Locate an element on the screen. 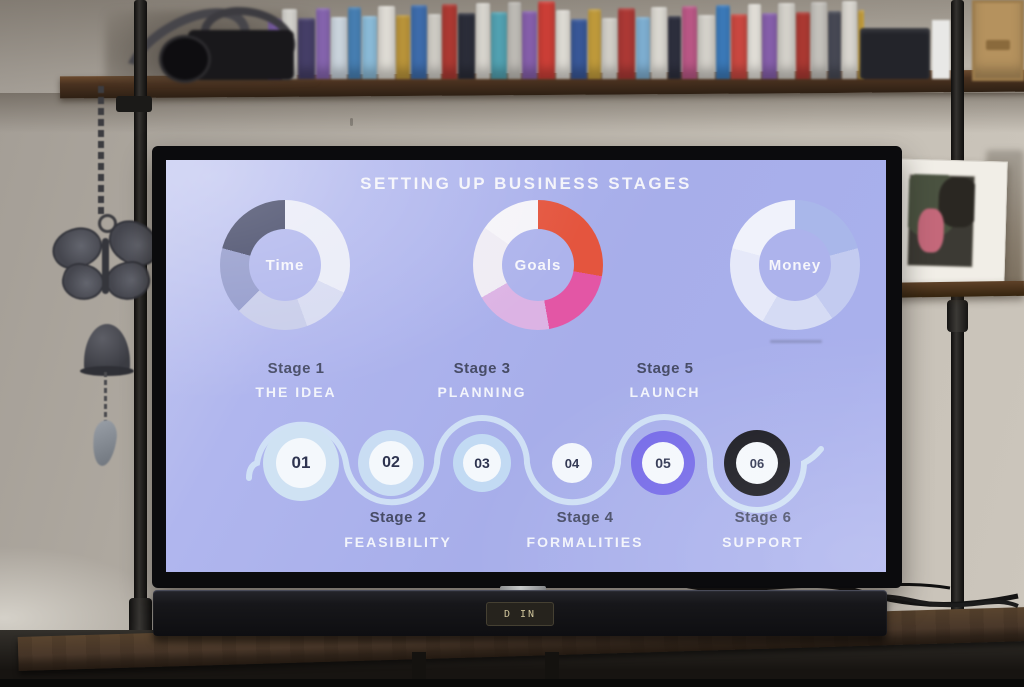  stage-name: Stage 3 is located at coordinates (482, 368).